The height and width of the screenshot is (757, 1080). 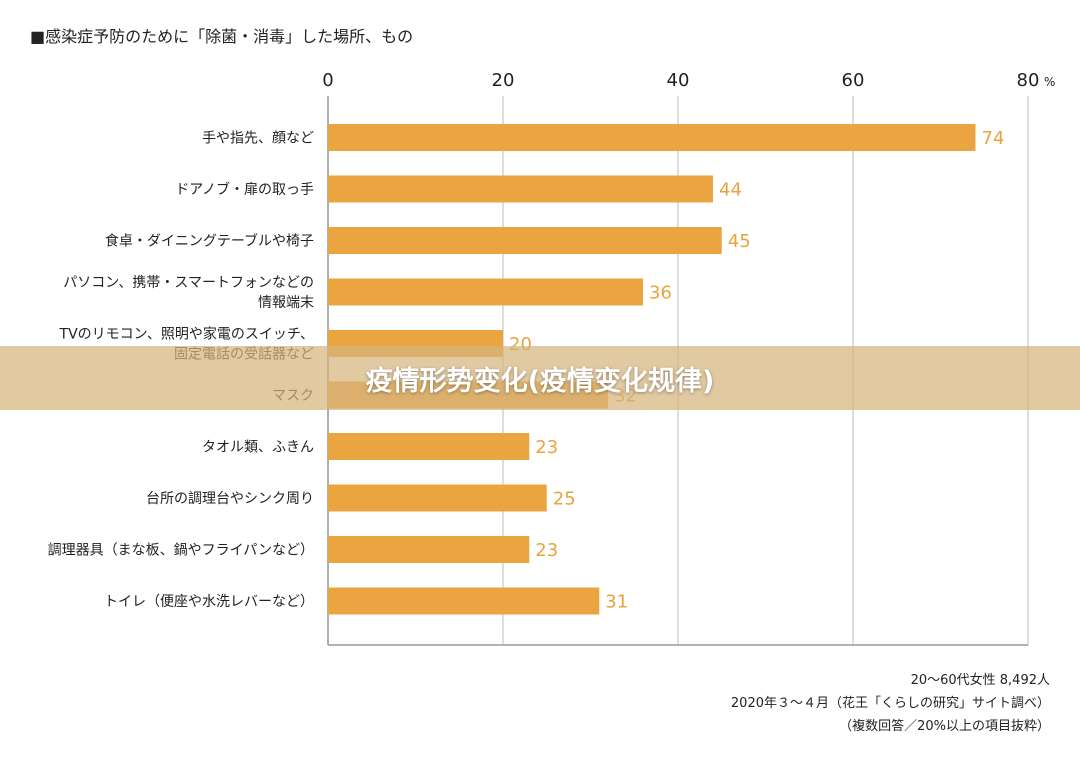 I want to click on category-label: 台所の調理台やシンク周り, so click(x=230, y=499).